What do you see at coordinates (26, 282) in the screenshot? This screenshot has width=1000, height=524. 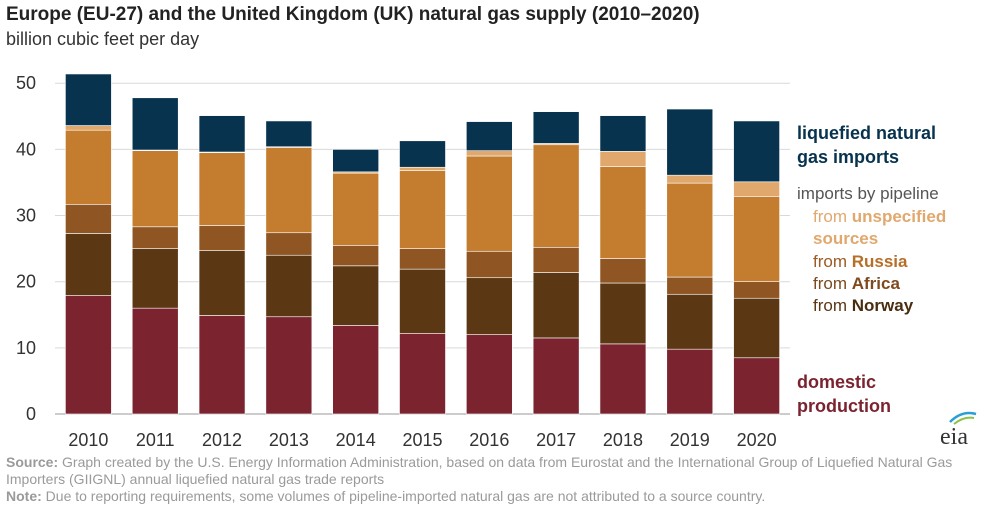 I see `y-tick-label: 20` at bounding box center [26, 282].